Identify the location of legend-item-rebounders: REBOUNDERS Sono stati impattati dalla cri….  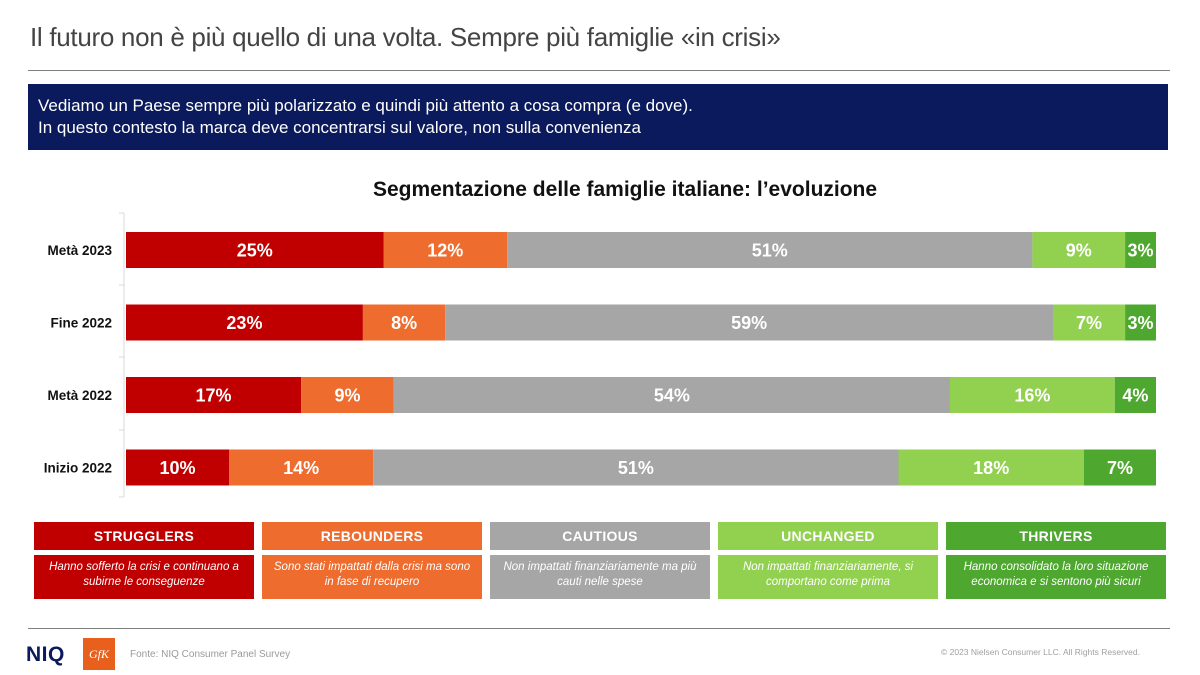
(372, 560).